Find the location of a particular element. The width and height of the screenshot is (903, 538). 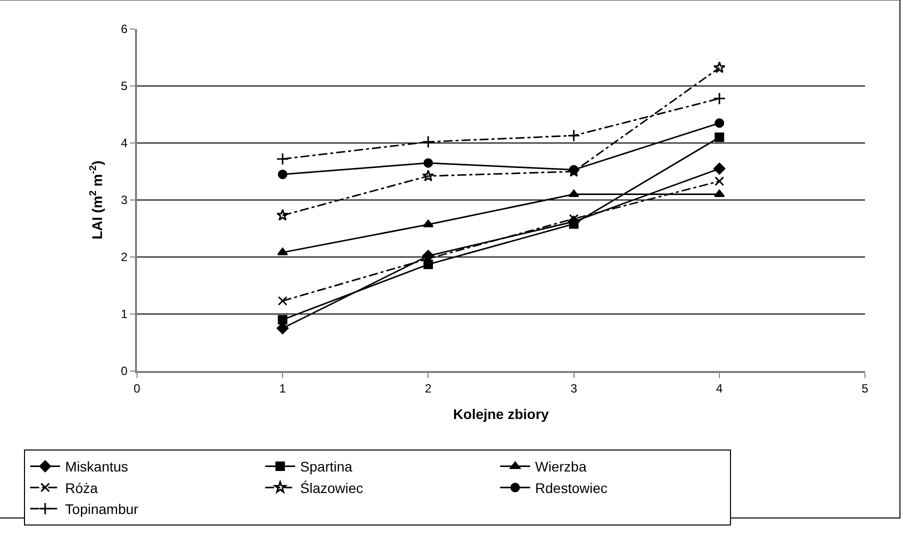

legend-label: Ślazowiec is located at coordinates (332, 488).